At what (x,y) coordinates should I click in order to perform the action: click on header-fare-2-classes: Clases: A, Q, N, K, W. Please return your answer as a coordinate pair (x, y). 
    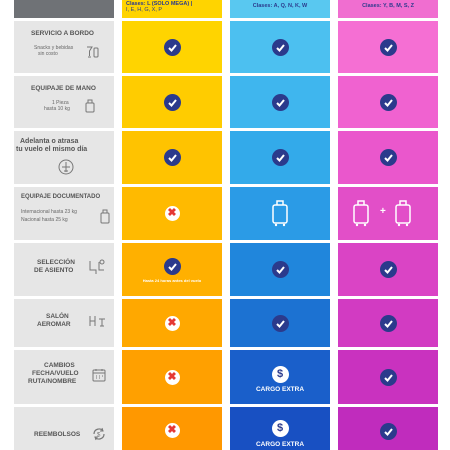
    Looking at the image, I should click on (280, 6).